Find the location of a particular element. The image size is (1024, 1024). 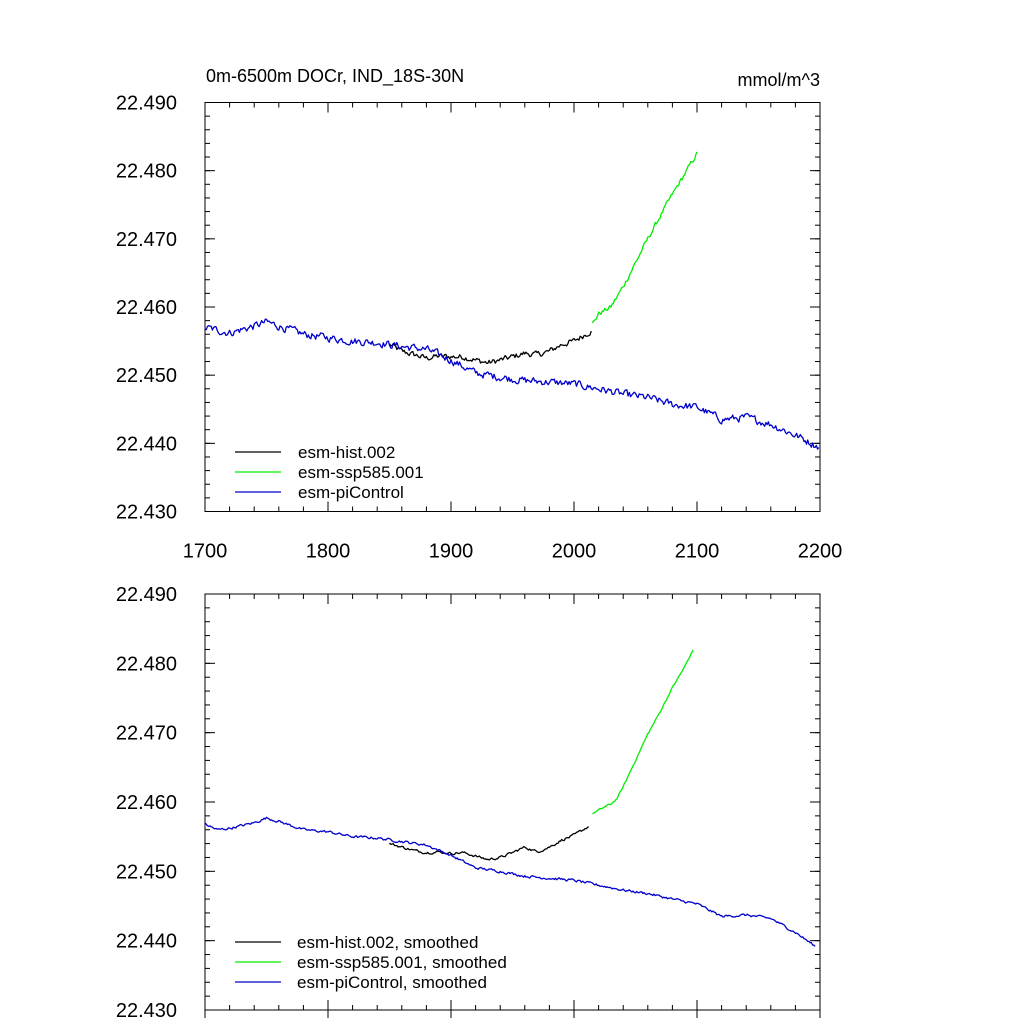

legend-label: esm-hist.002, smoothed is located at coordinates (387, 942).